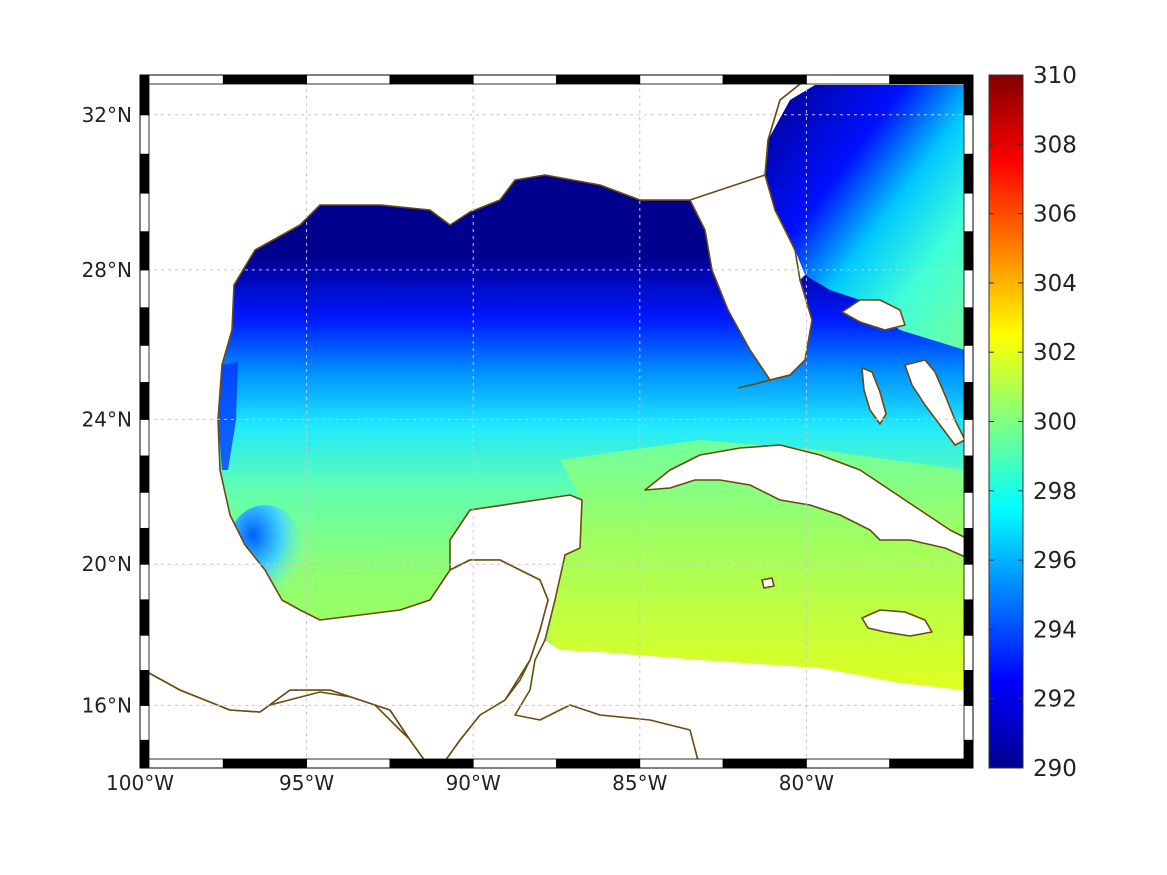  I want to click on x-tick-label: 80°W, so click(806, 783).